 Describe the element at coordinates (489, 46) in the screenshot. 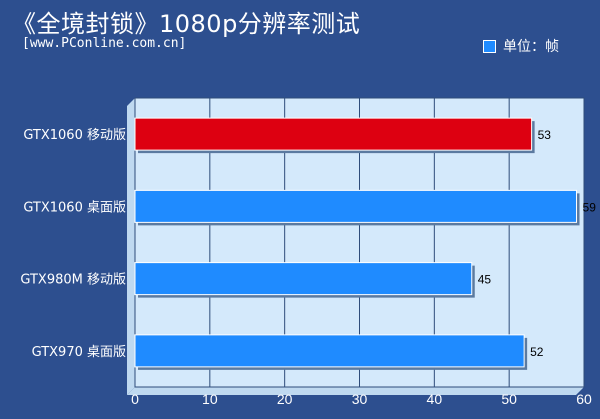

I see `legend-swatch` at that location.